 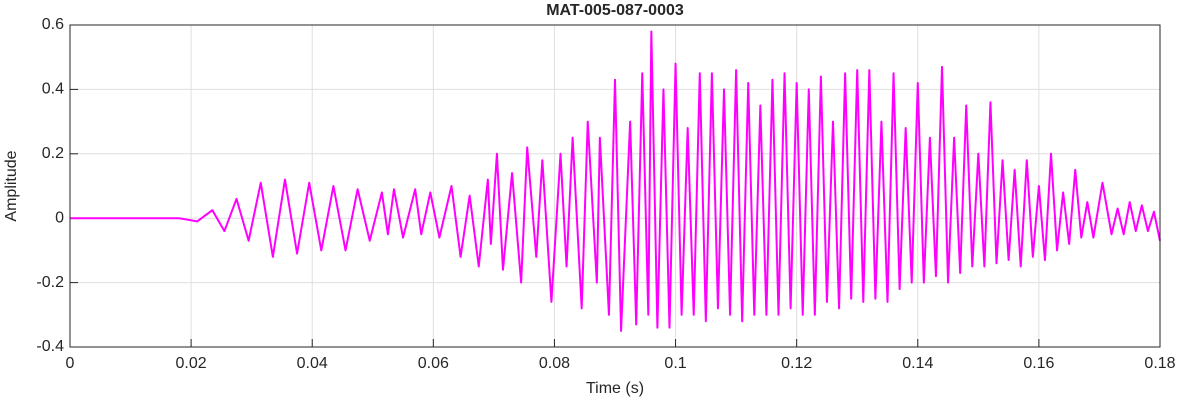 What do you see at coordinates (796, 363) in the screenshot?
I see `x-tick-label: 0.12` at bounding box center [796, 363].